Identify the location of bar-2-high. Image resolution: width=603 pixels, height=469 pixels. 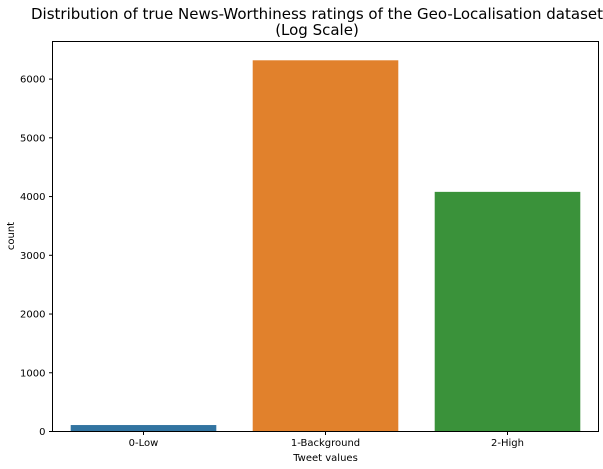
(507, 311).